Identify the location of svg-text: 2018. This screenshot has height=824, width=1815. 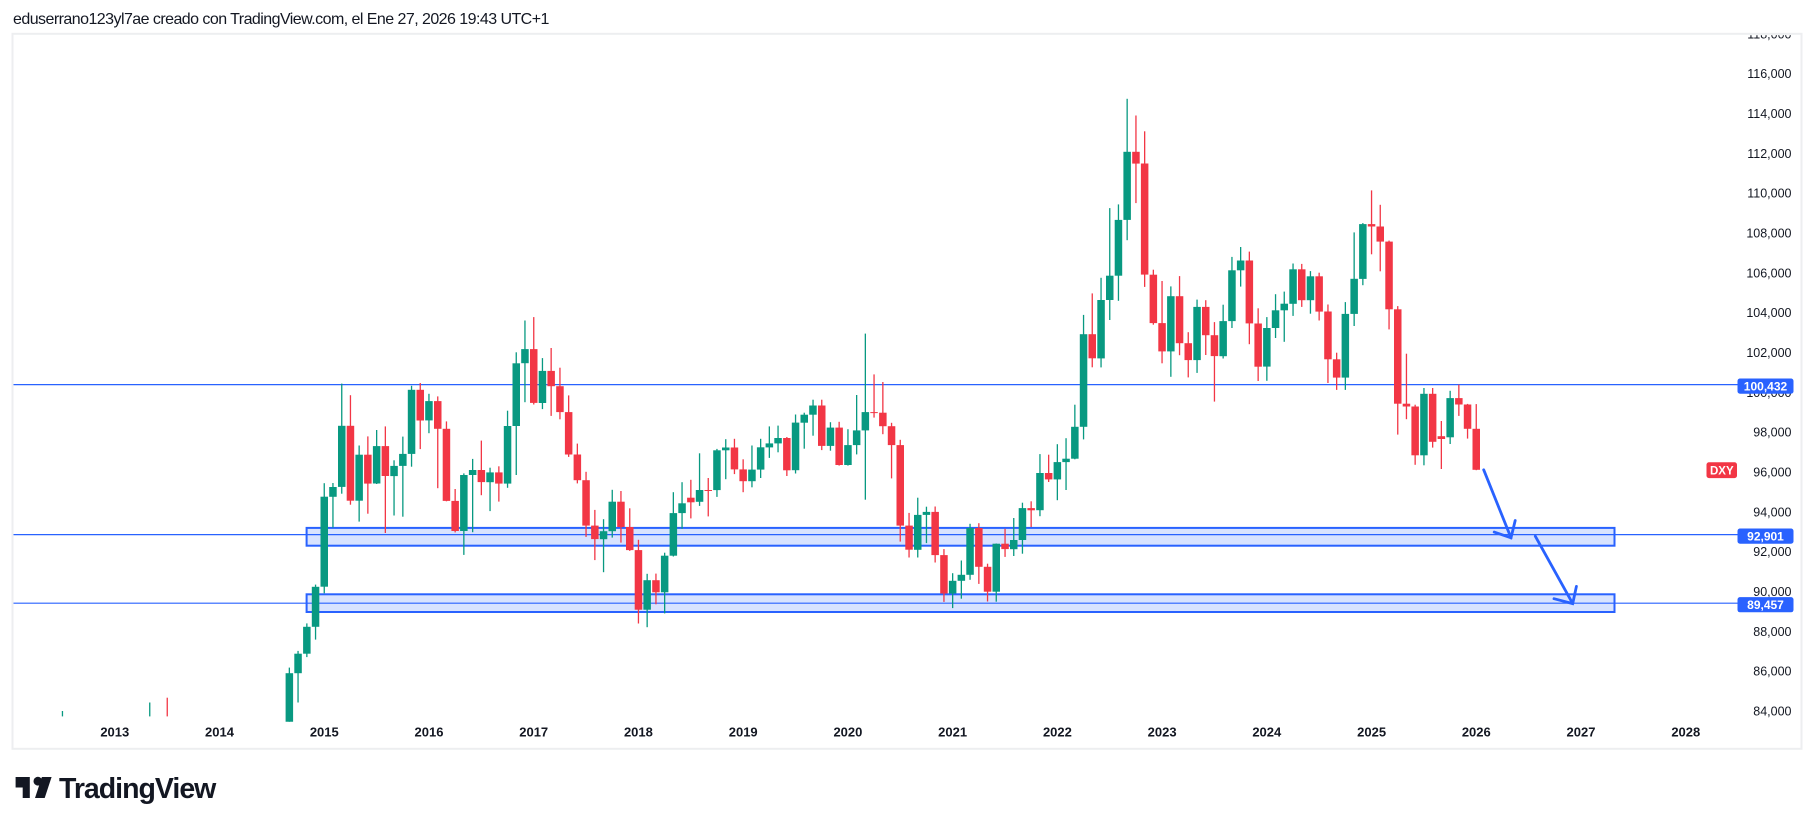
(638, 732).